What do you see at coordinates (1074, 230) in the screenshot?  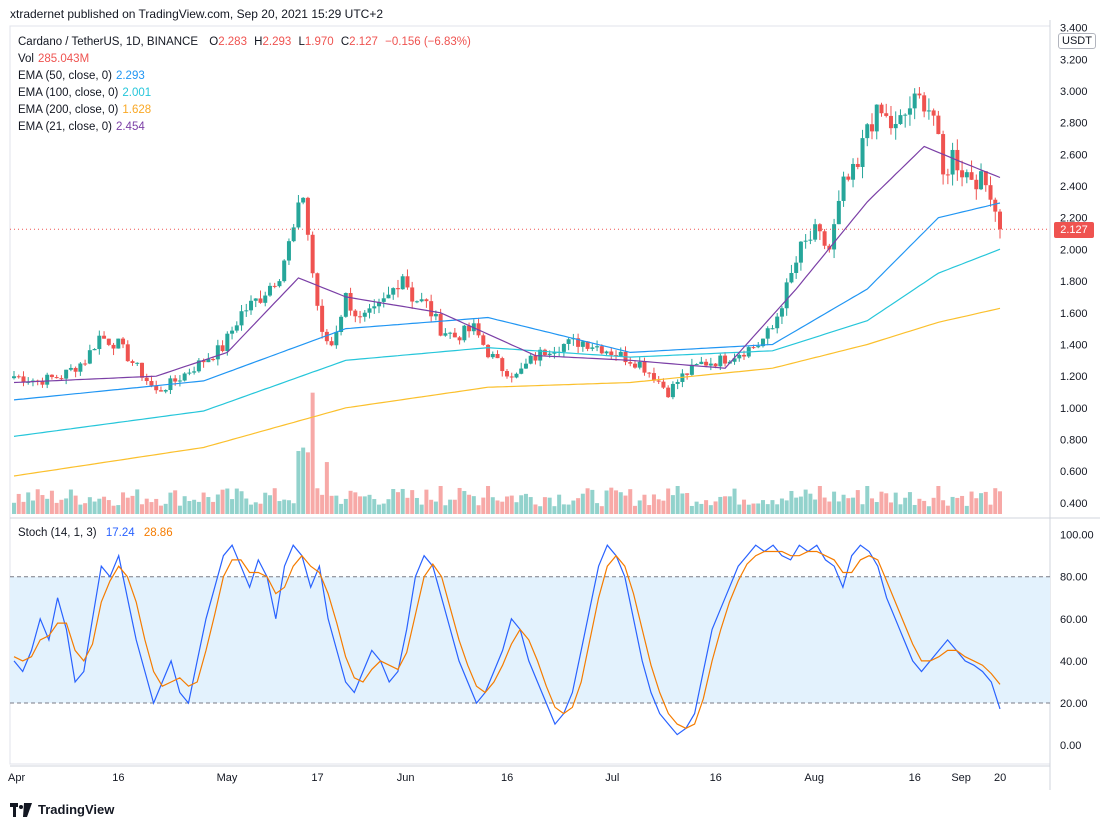 I see `last-price-badge: 2.127` at bounding box center [1074, 230].